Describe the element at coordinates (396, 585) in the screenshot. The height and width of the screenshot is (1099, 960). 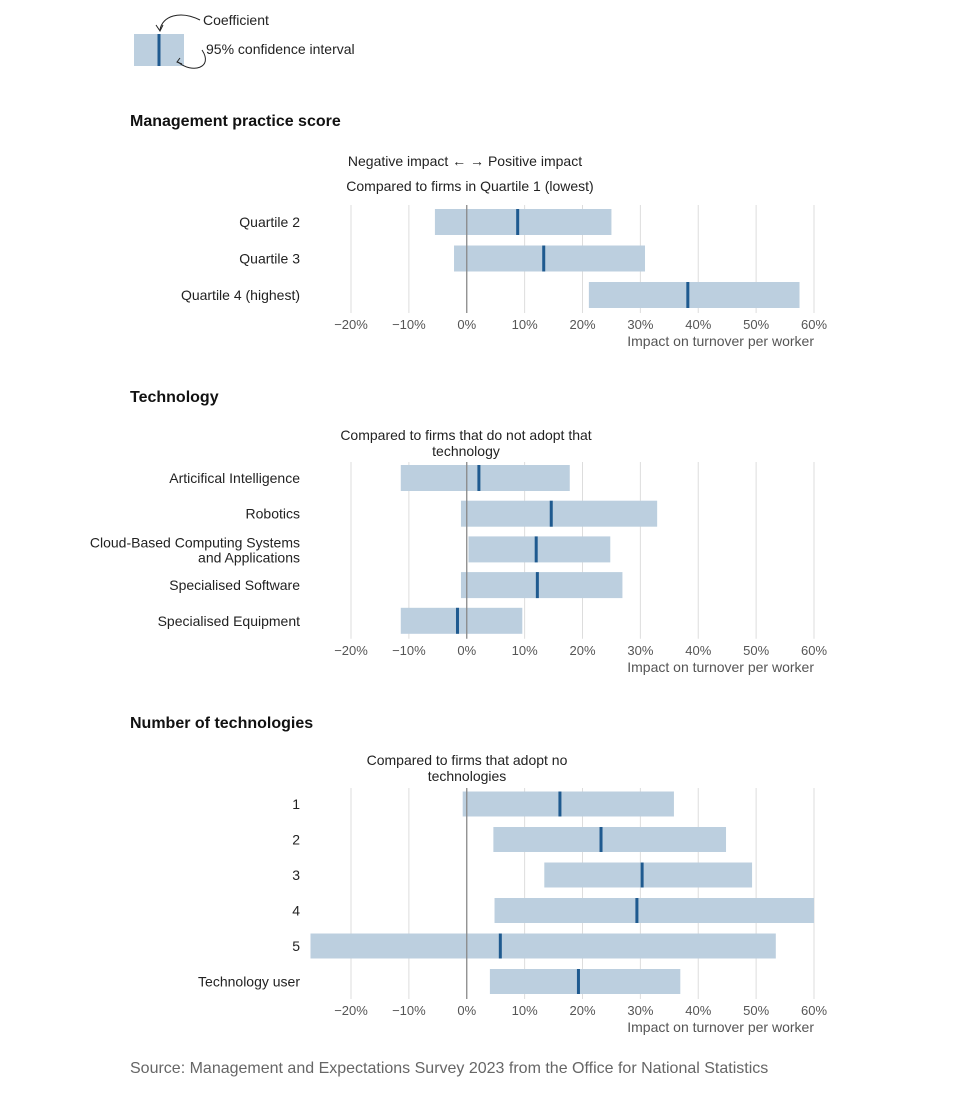
I see `row: Specialised Software` at that location.